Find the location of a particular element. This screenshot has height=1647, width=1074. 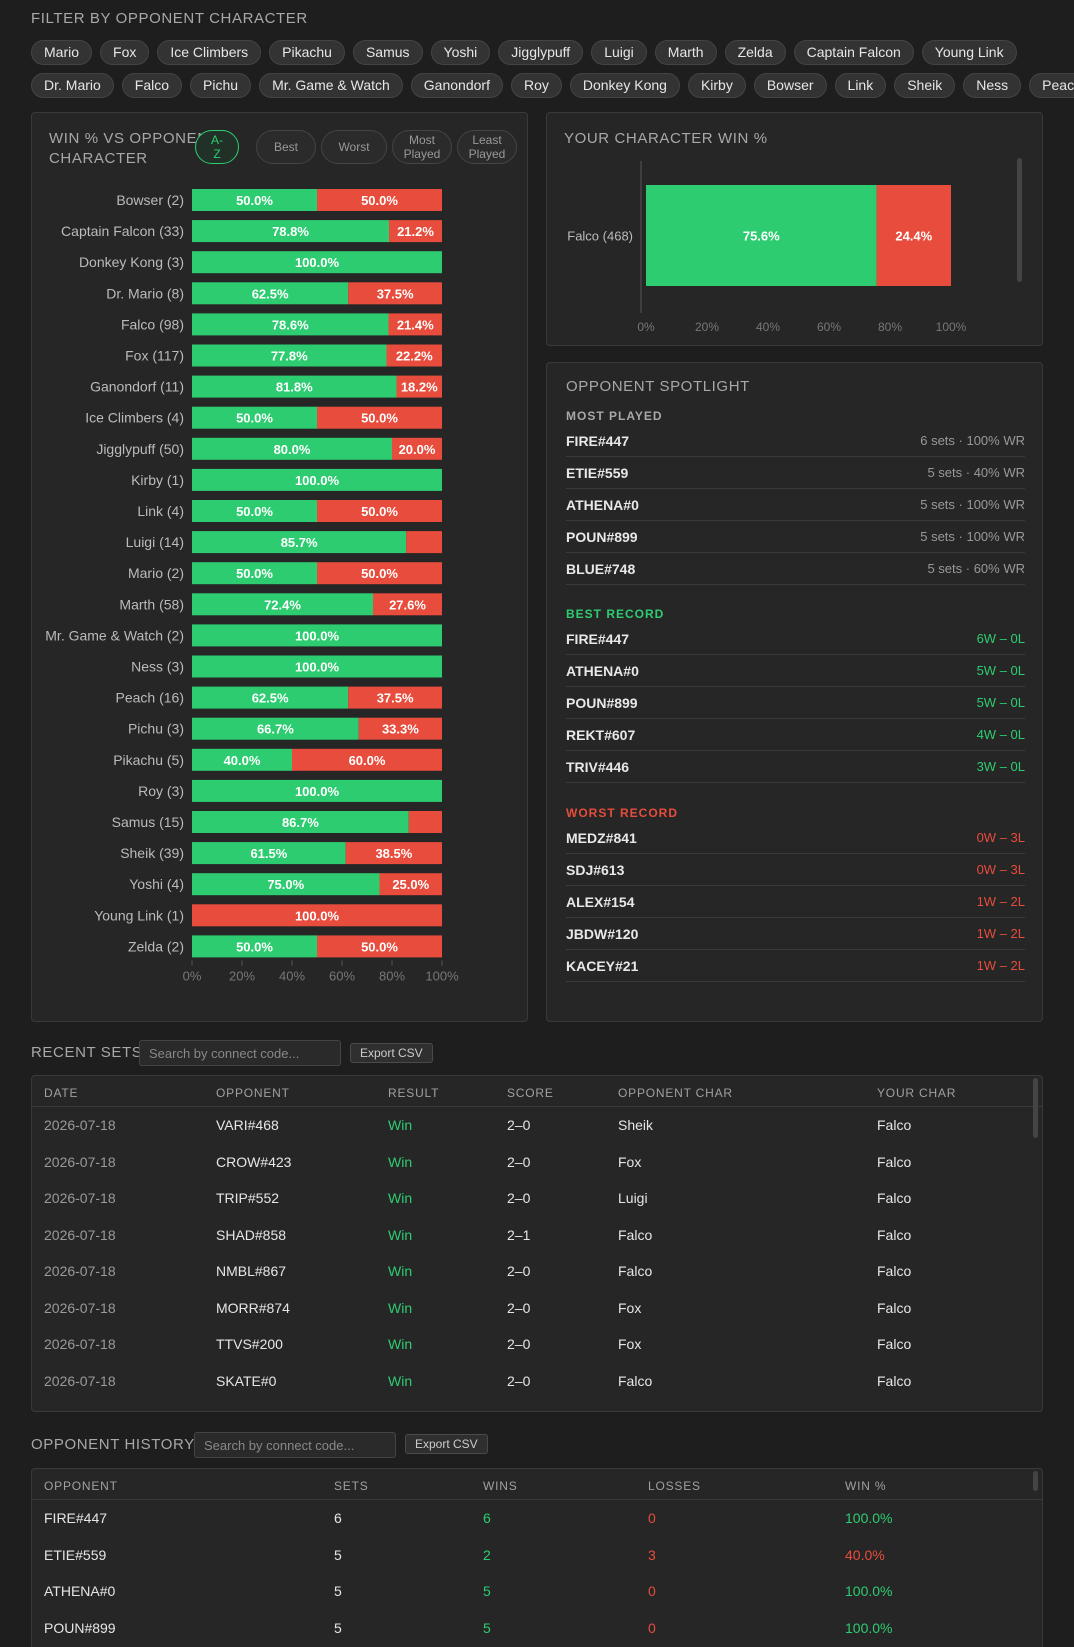

filter-chip-captain-falcon: Captain Falcon is located at coordinates (853, 52).